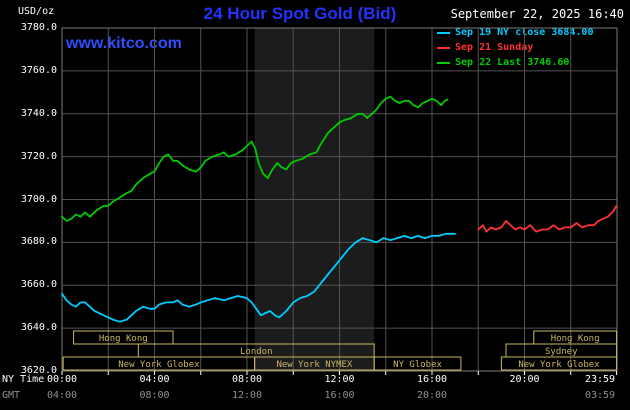  I want to click on x-tick-label-gmt: 20:00, so click(432, 395).